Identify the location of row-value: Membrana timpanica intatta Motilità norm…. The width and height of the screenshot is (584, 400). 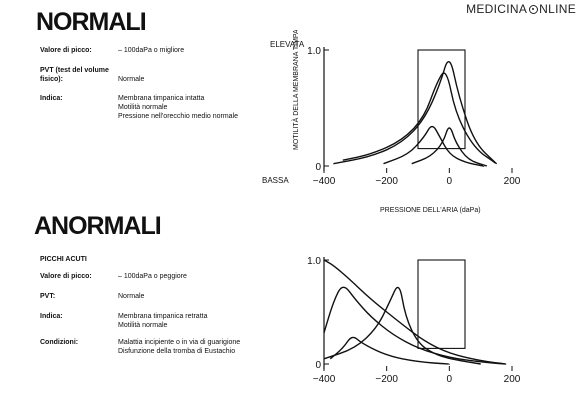
(178, 107).